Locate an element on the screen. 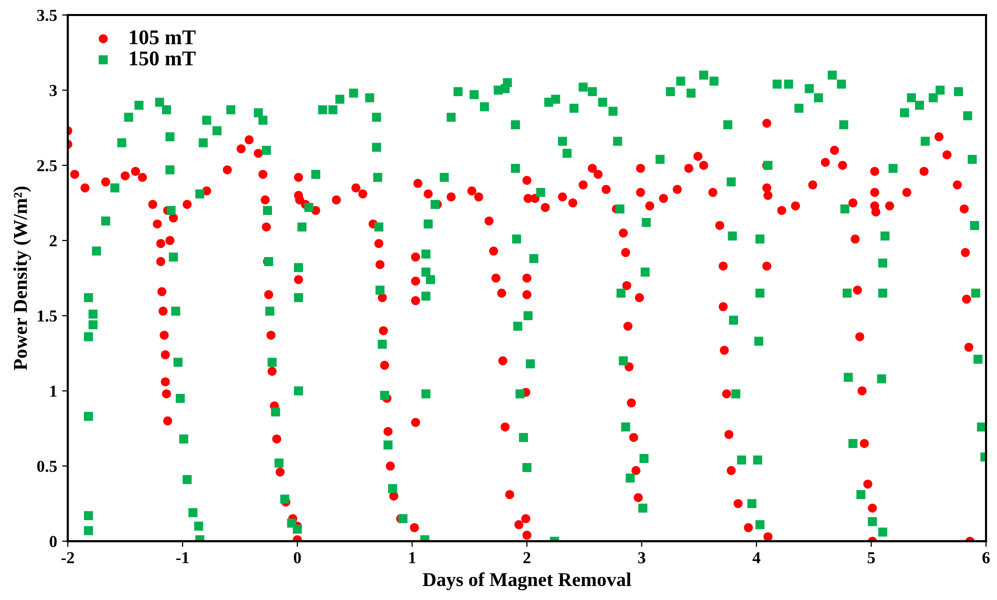 This screenshot has height=600, width=997. y-axis-title: Power Density (W/m²) is located at coordinates (22, 278).